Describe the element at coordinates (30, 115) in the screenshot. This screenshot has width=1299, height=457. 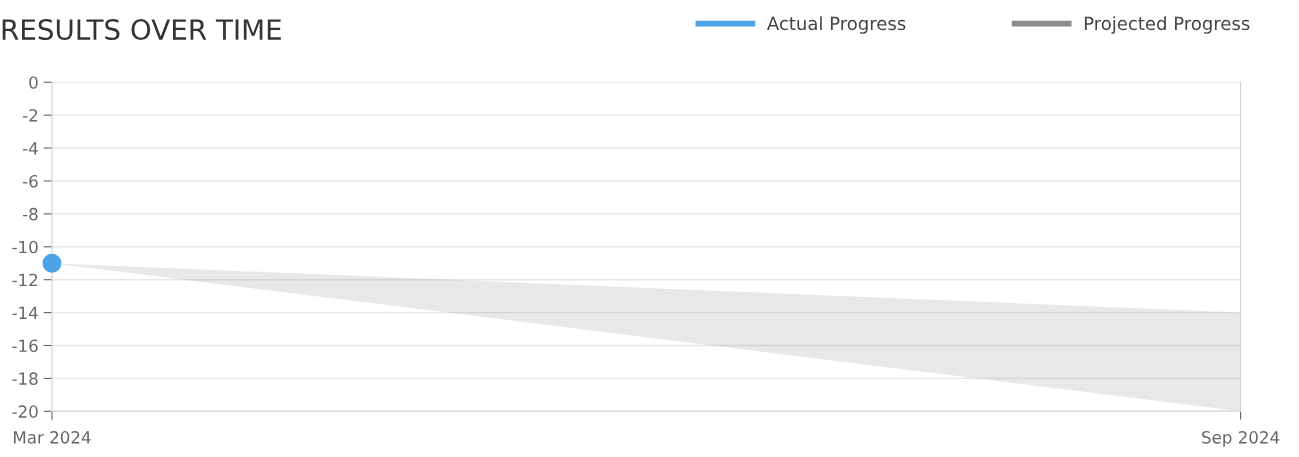
I see `y-tick-label: -2` at that location.